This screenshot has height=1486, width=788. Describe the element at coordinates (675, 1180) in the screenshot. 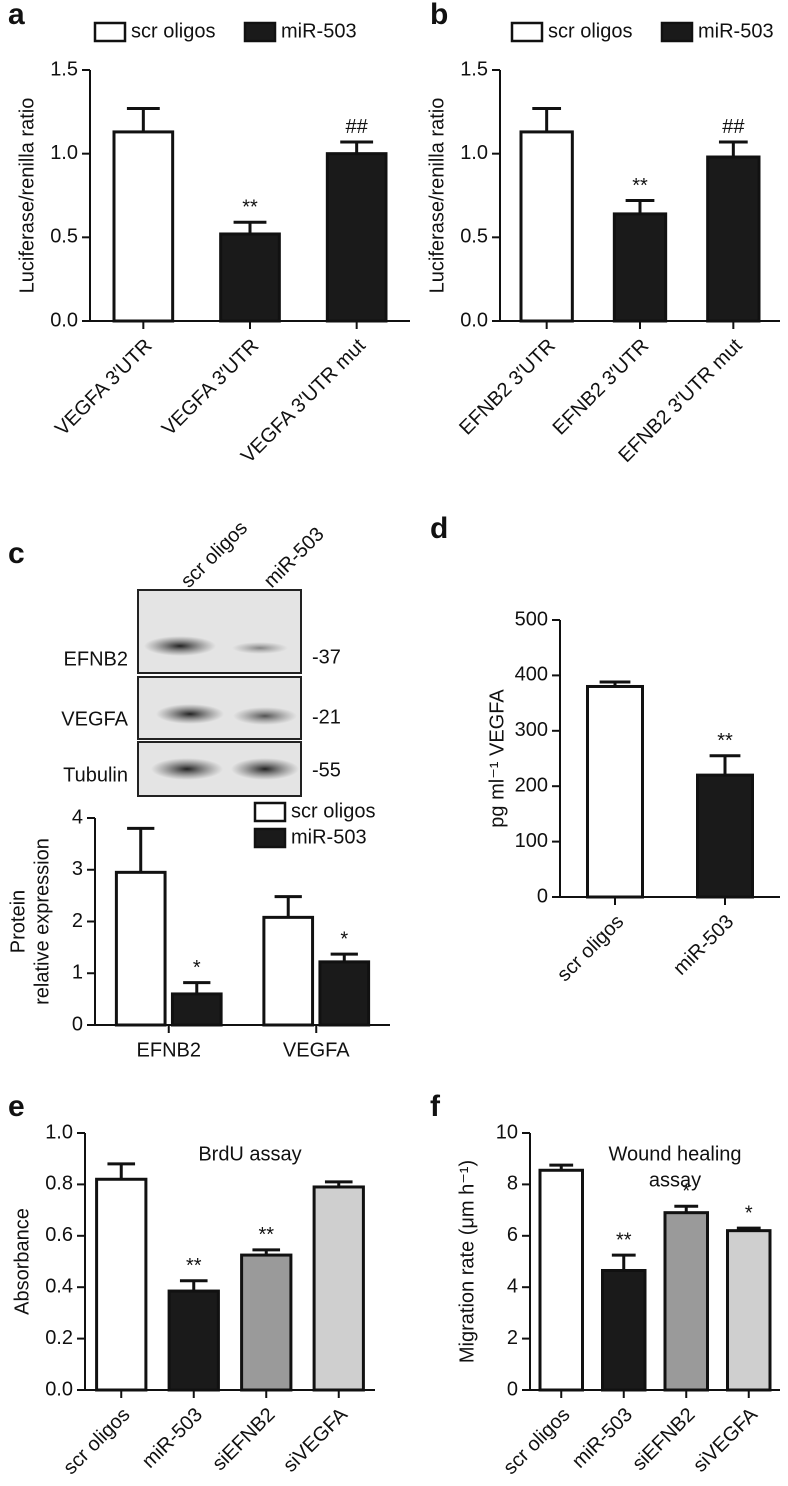

I see `chart-title: assay` at that location.